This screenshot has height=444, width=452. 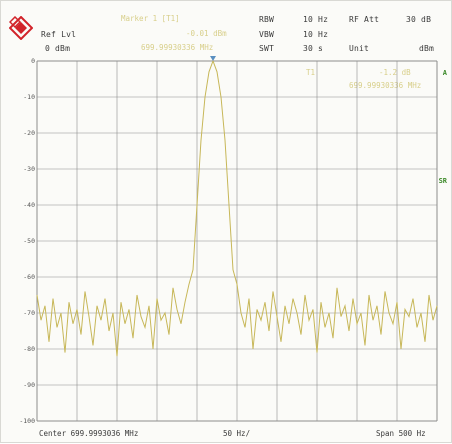 I want to click on y-tick-label: 0, so click(x=33, y=61).